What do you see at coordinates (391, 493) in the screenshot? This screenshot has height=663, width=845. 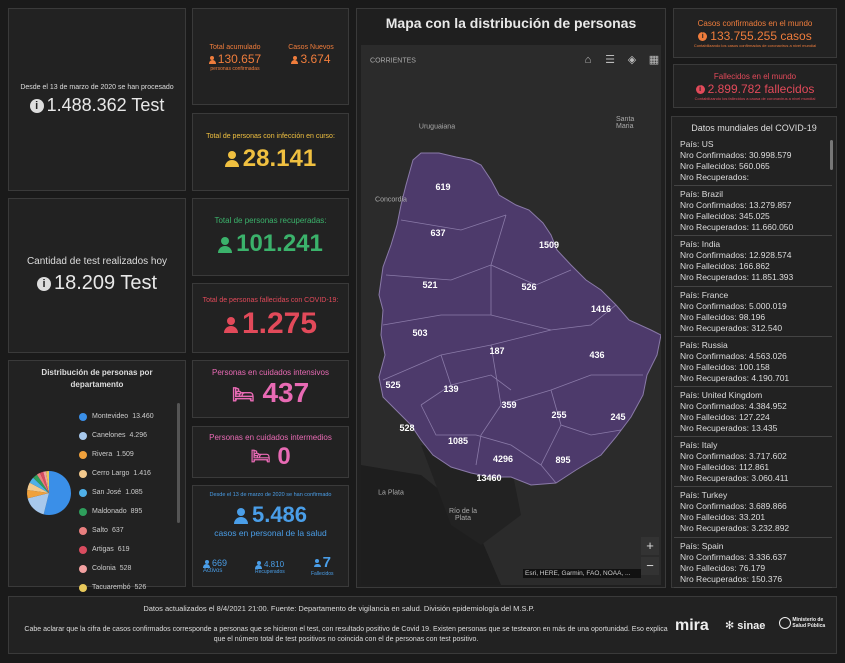 I see `place-label: La Plata` at bounding box center [391, 493].